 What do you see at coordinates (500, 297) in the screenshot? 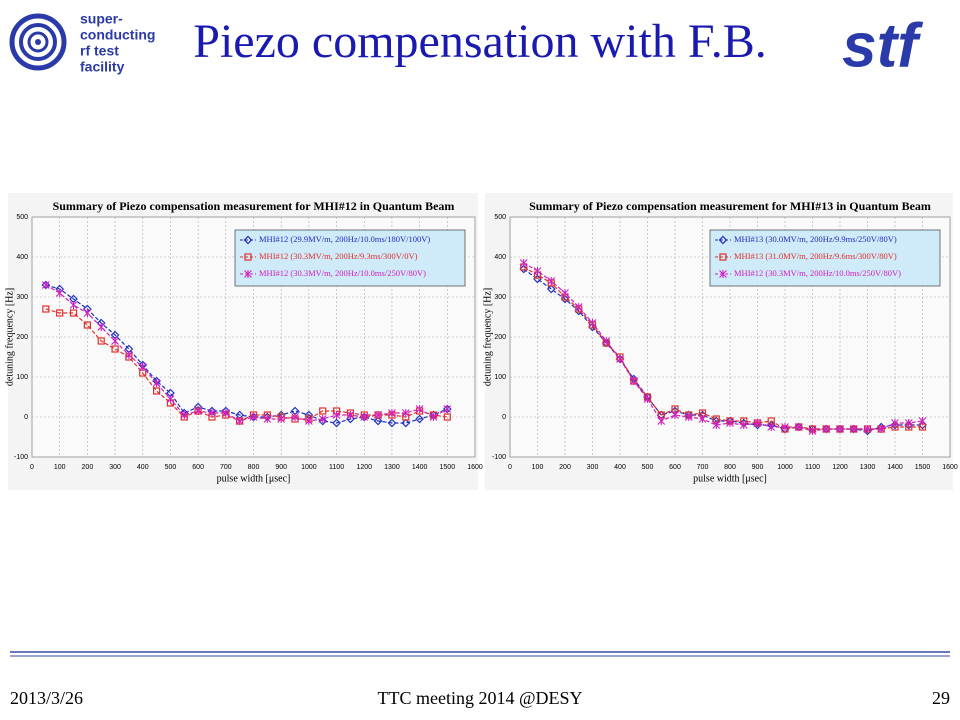
I see `y-tick-label: 300` at bounding box center [500, 297].